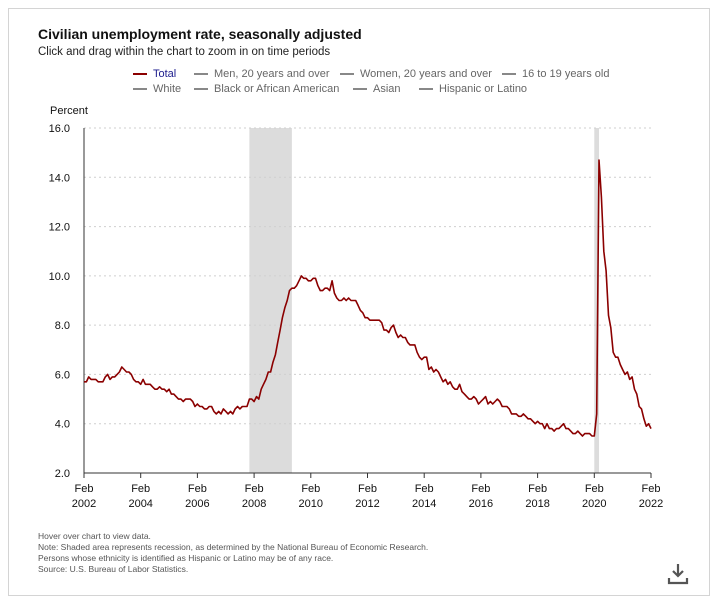 This screenshot has height=605, width=720. What do you see at coordinates (426, 74) in the screenshot?
I see `legend-label: Women, 20 years and over` at bounding box center [426, 74].